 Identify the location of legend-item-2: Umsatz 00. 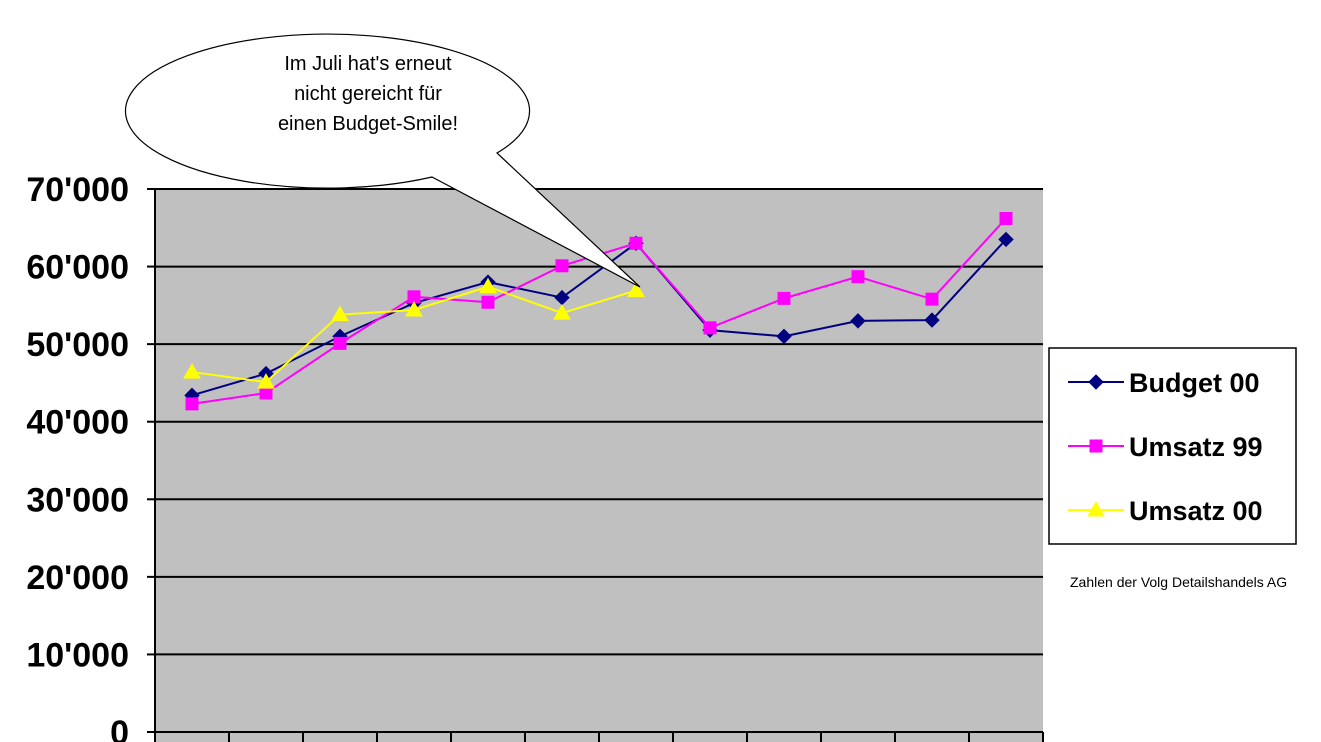
(1165, 511).